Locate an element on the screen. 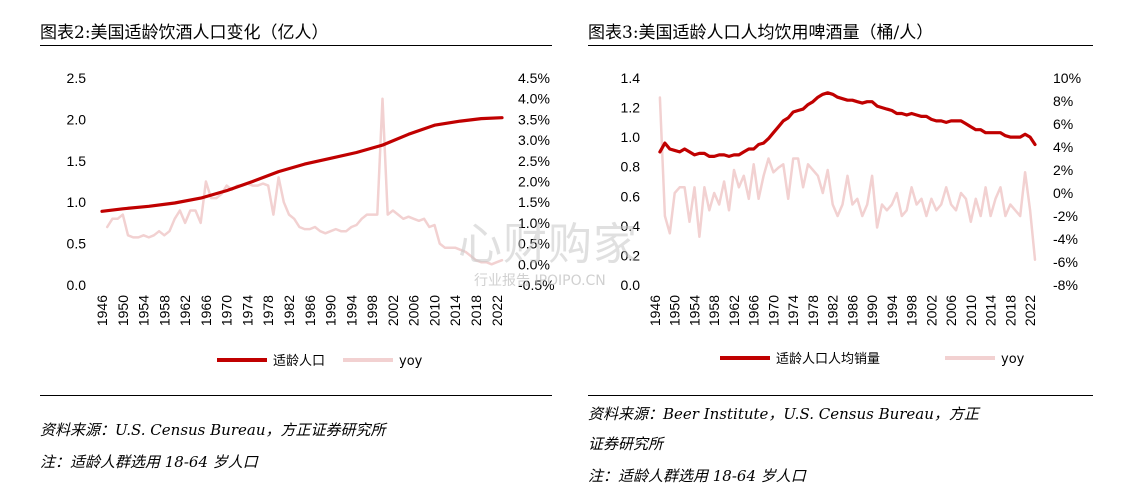  left-axis-tick-label: 0.6 is located at coordinates (631, 196).